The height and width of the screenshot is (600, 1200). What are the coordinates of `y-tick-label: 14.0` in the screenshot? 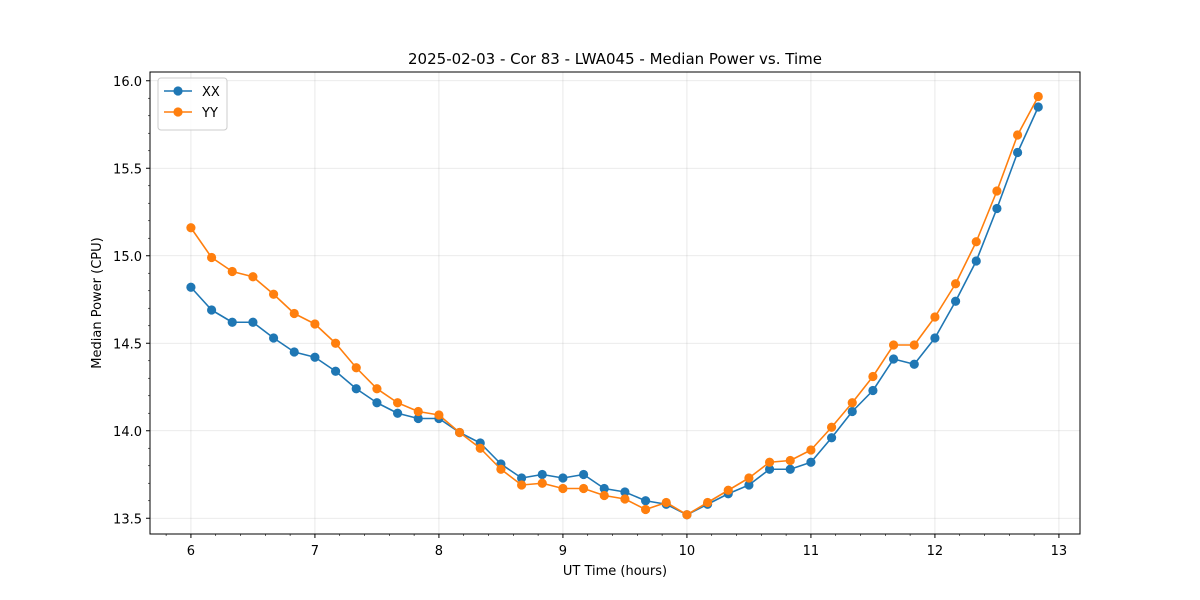 It's located at (127, 432).